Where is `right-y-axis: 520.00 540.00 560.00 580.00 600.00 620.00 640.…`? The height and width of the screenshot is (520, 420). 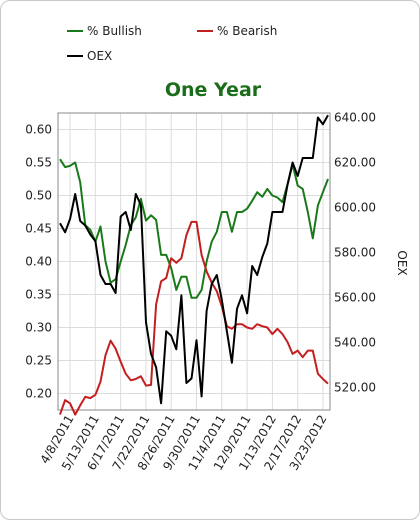 right-y-axis: 520.00 540.00 560.00 580.00 600.00 620.00 640.… is located at coordinates (355, 253).